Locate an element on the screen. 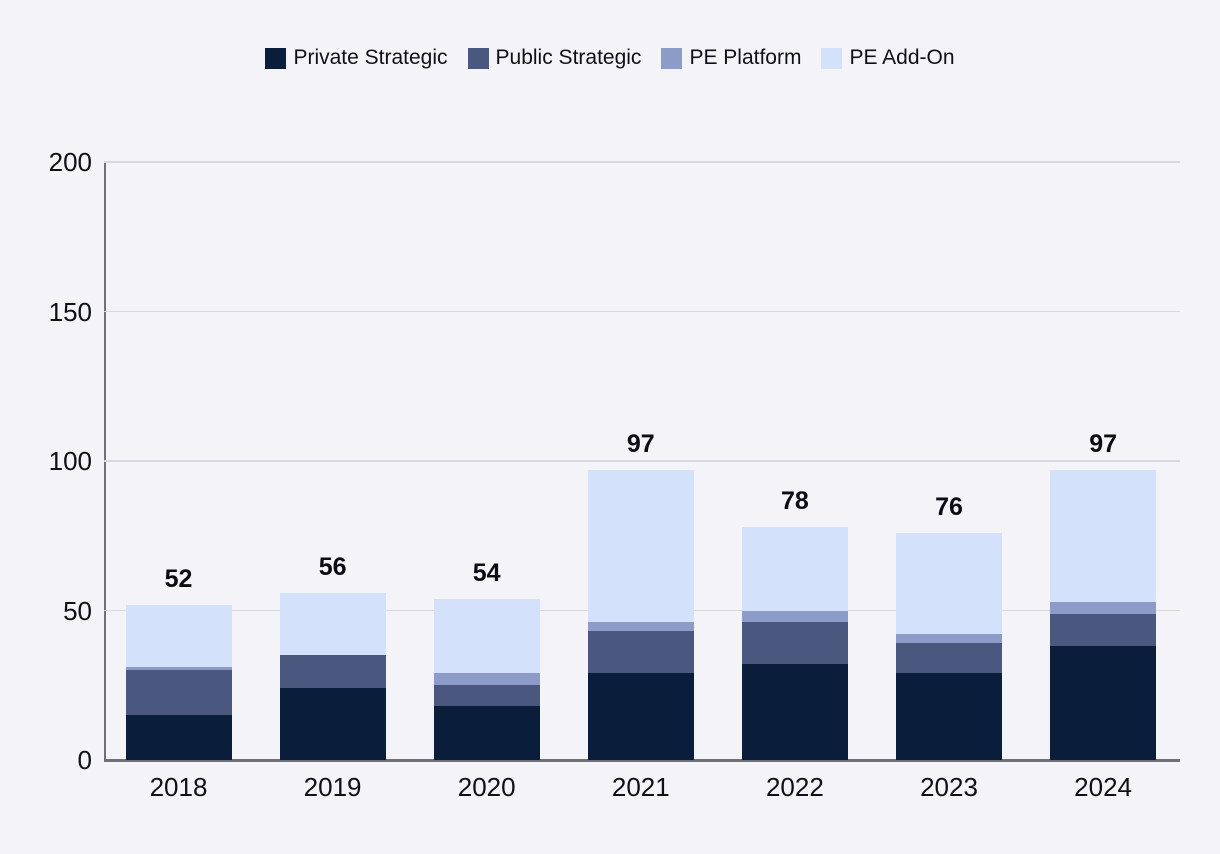  bar-segment-2024-private-strategic is located at coordinates (1103, 703).